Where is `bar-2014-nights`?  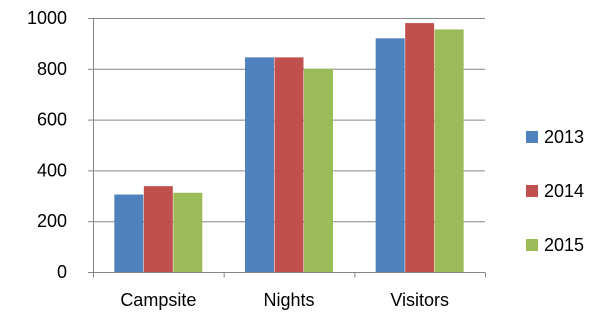 bar-2014-nights is located at coordinates (289, 165).